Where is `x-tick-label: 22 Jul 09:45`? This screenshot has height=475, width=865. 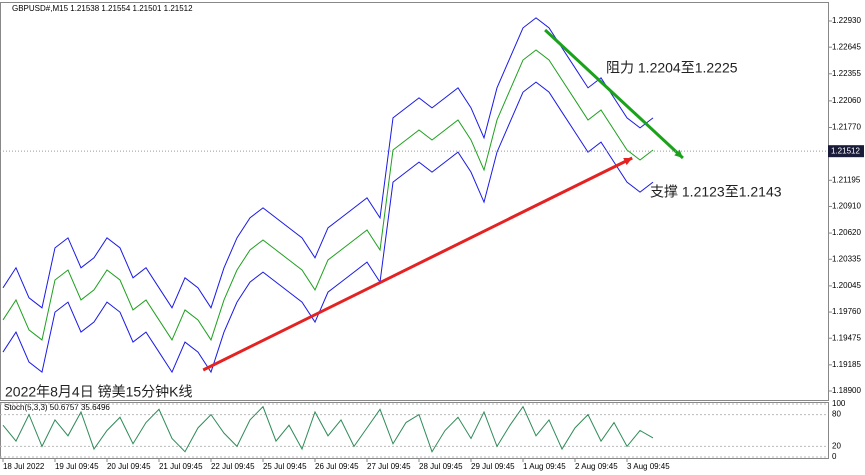
x-tick-label: 22 Jul 09:45 is located at coordinates (233, 466).